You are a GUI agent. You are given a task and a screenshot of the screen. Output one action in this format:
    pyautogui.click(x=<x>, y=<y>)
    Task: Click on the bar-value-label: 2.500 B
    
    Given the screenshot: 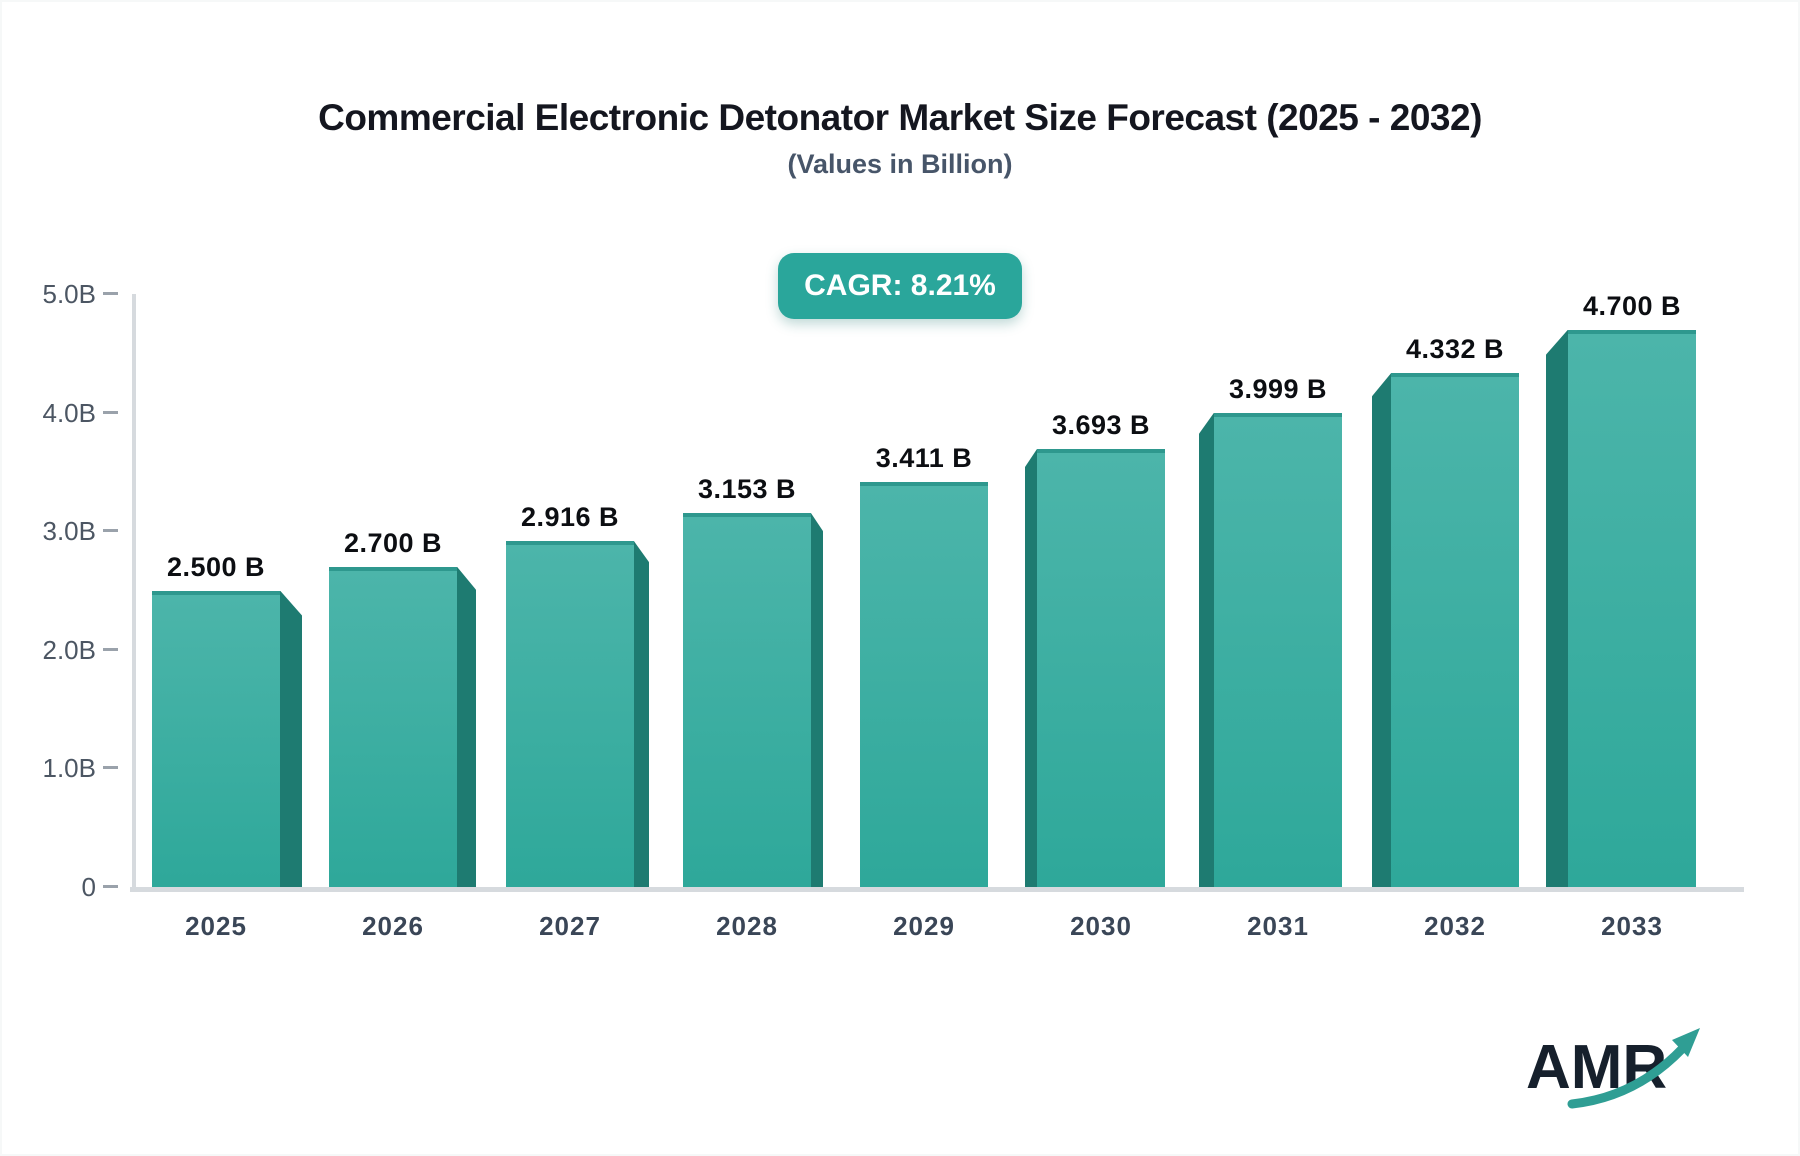 What is the action you would take?
    pyautogui.click(x=216, y=566)
    